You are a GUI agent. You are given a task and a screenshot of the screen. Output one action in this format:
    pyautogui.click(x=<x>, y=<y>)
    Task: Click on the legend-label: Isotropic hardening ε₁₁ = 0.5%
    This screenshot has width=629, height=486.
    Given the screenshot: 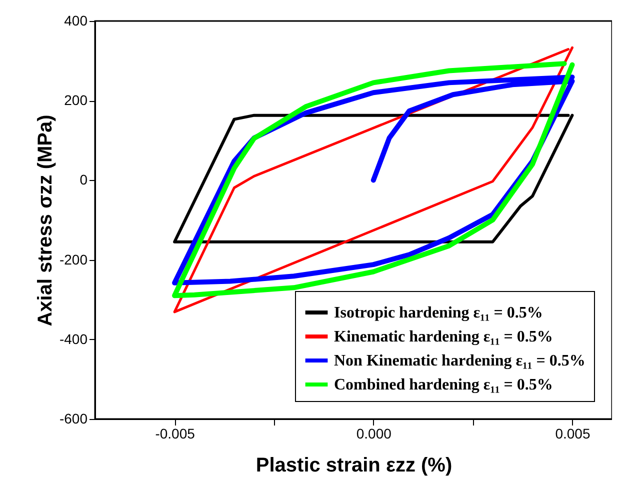 What is the action you would take?
    pyautogui.click(x=438, y=313)
    